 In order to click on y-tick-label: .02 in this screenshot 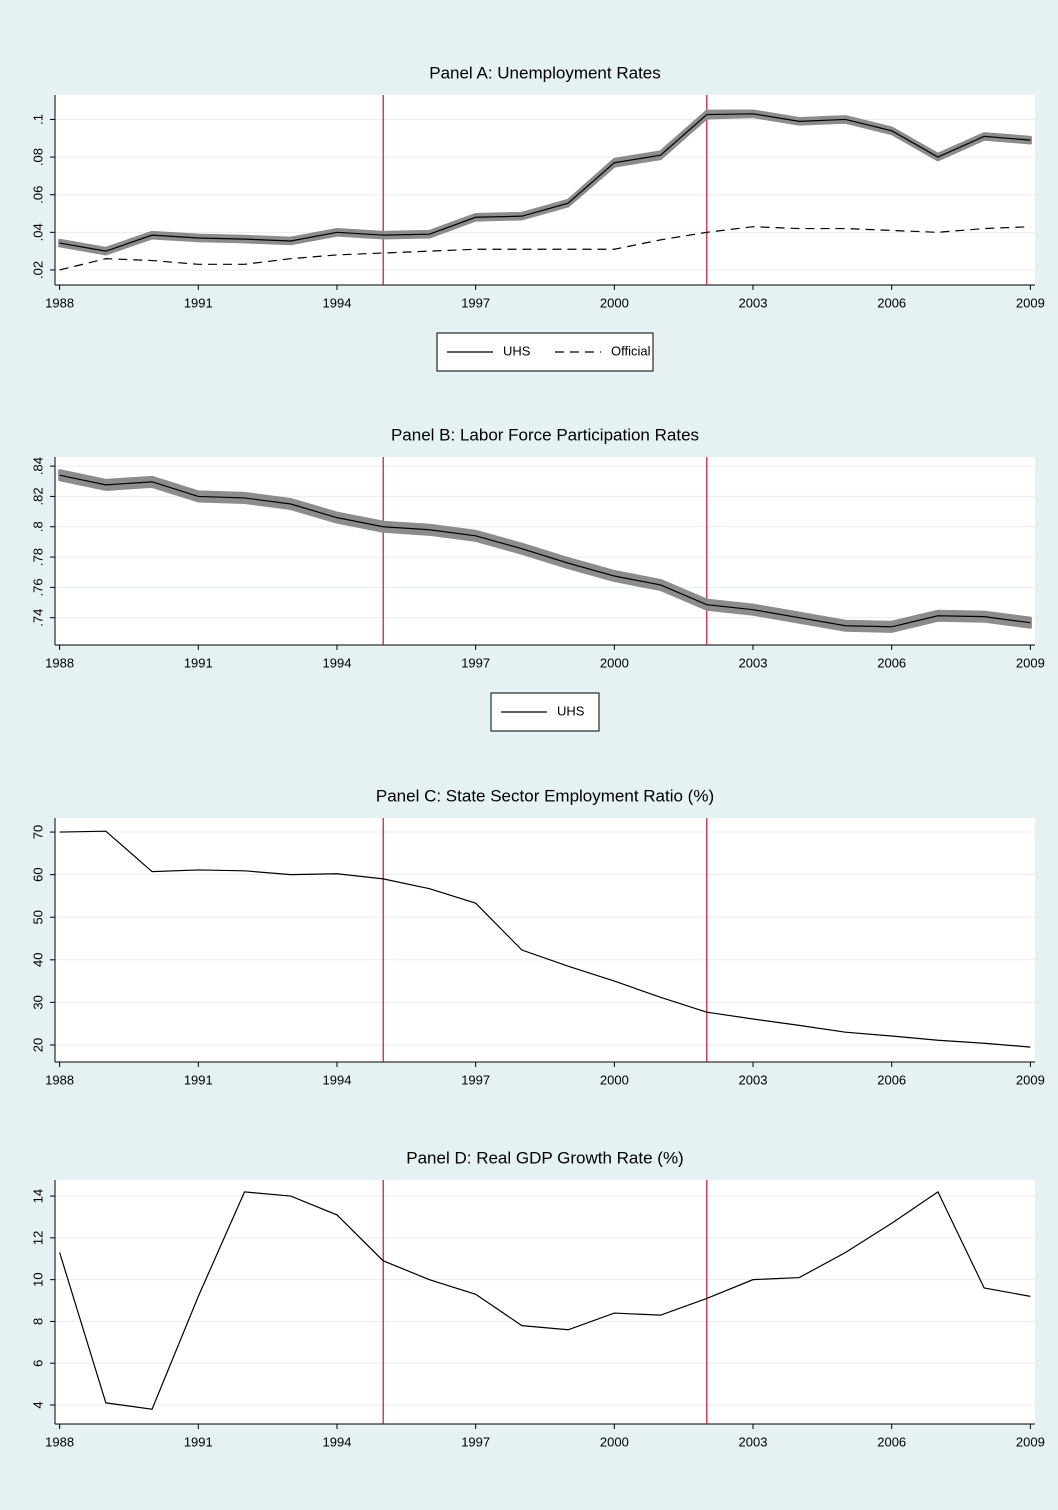, I will do `click(37, 270)`.